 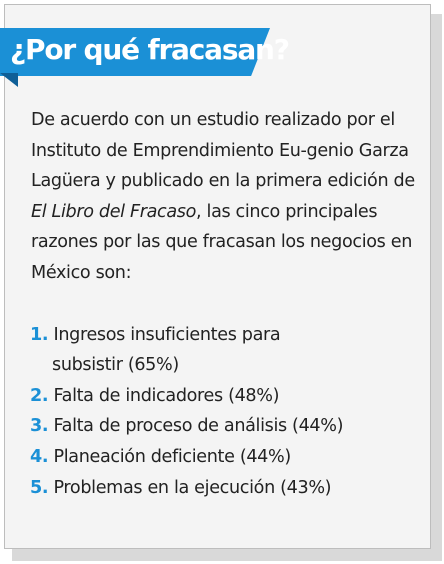 What do you see at coordinates (114, 211) in the screenshot?
I see `book-title: El Libro del Fracaso` at bounding box center [114, 211].